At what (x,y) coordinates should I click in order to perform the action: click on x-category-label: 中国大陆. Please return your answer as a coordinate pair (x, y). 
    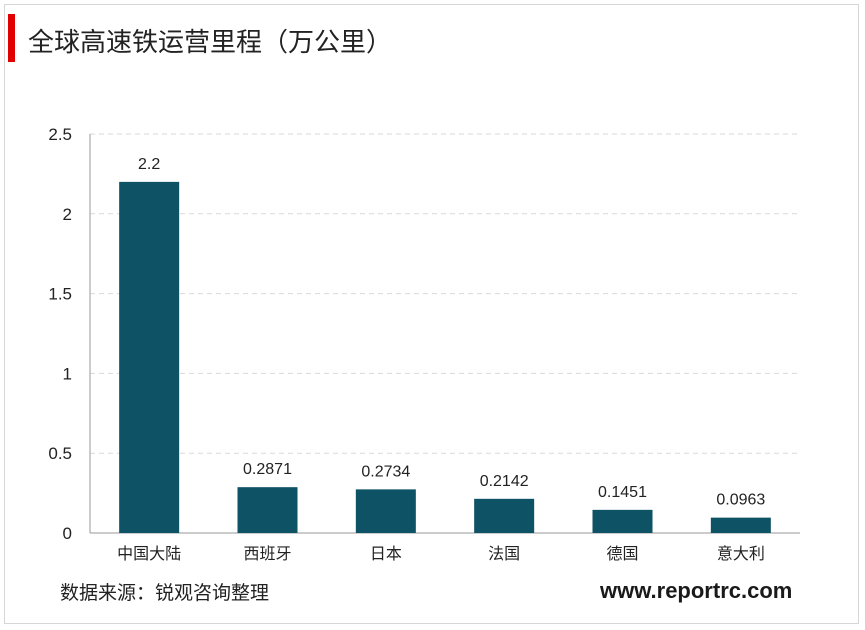
    Looking at the image, I should click on (149, 553).